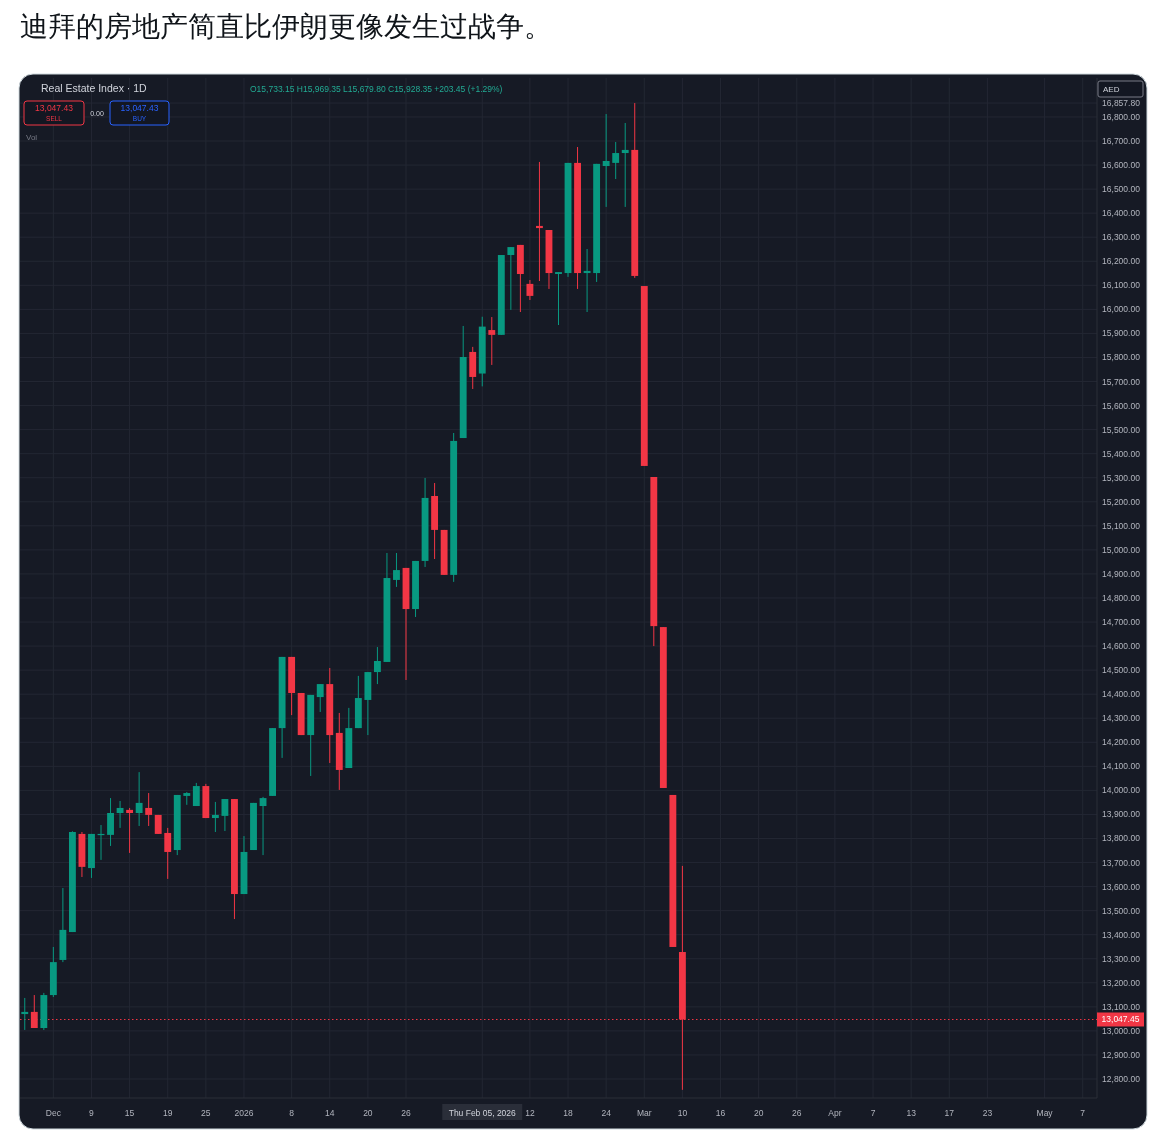  What do you see at coordinates (1121, 237) in the screenshot?
I see `y-tick-label: 16,300.00` at bounding box center [1121, 237].